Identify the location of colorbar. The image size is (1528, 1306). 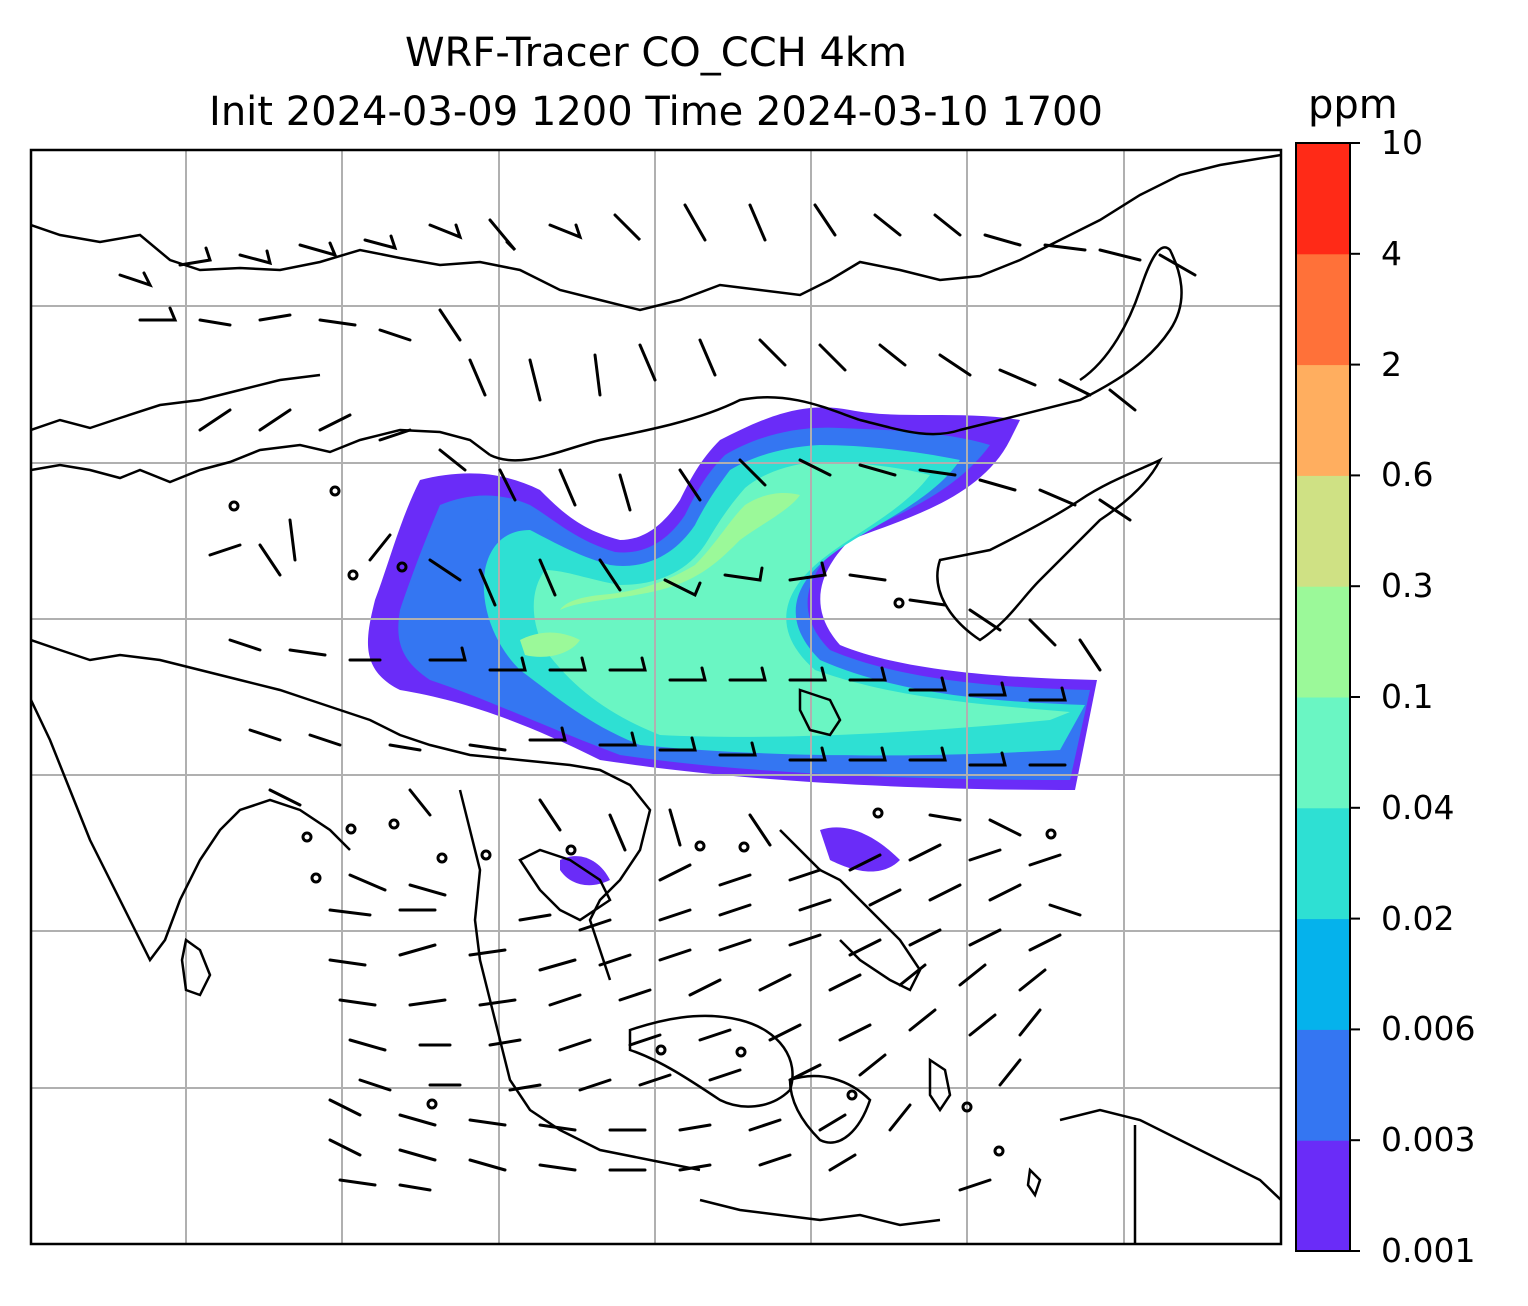
(1327, 697).